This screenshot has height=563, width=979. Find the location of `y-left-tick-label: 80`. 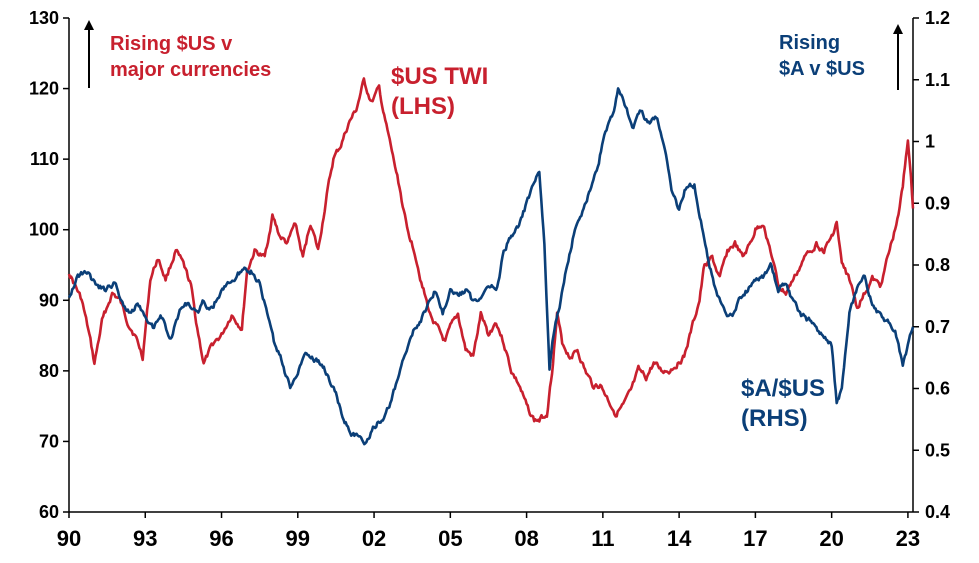

y-left-tick-label: 80 is located at coordinates (49, 371).